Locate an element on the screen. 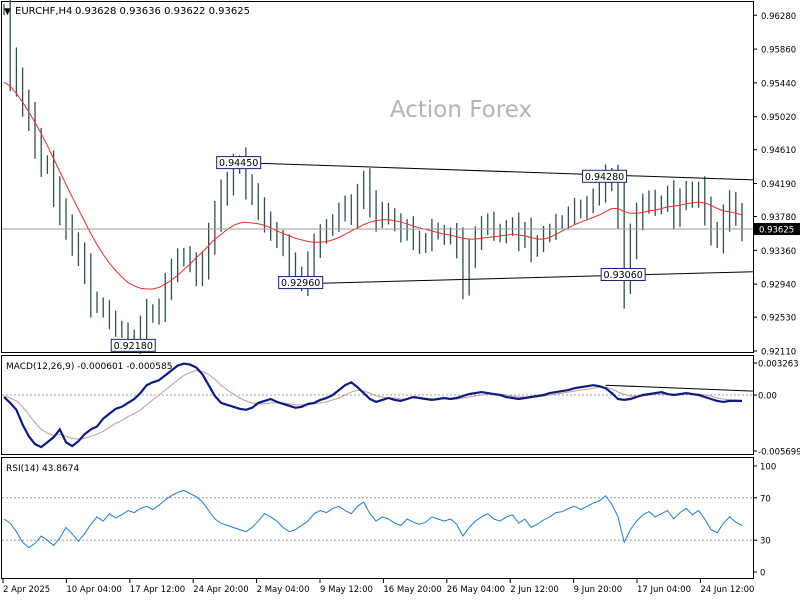 This screenshot has height=604, width=800. x-axis-label: 2 May 04:00 is located at coordinates (283, 590).